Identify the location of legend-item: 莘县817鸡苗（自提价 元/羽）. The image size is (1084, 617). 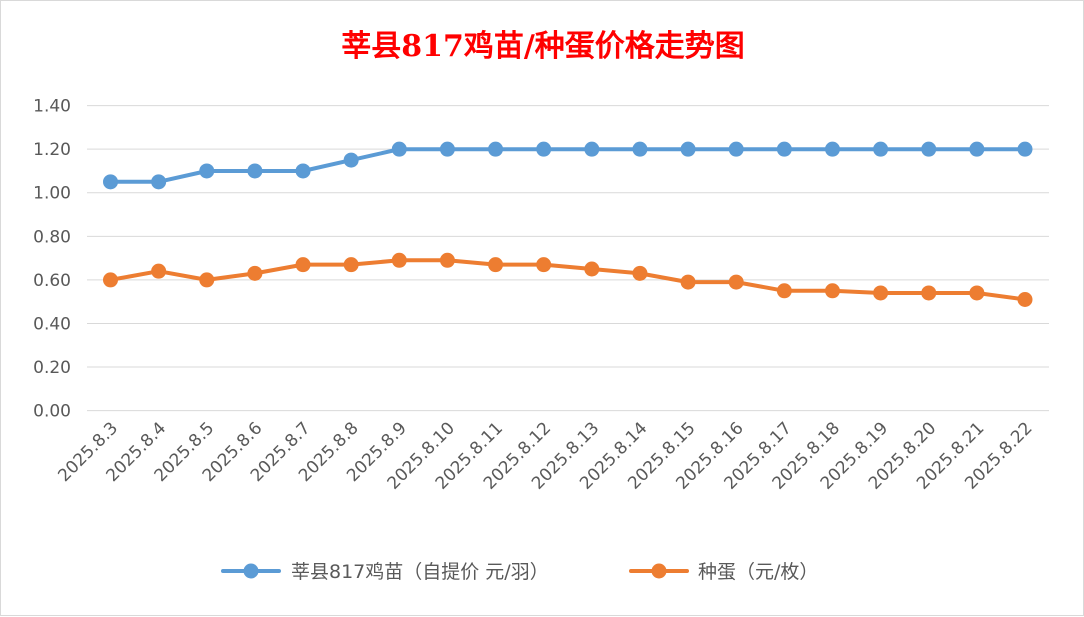
(385, 572).